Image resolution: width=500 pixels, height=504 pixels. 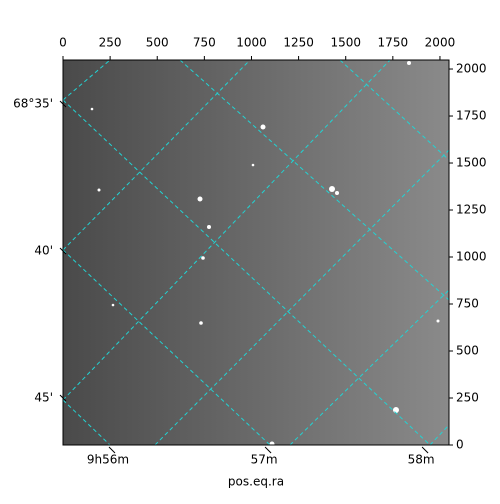 I want to click on ra-tick-label: 9h56m, so click(x=108, y=460).